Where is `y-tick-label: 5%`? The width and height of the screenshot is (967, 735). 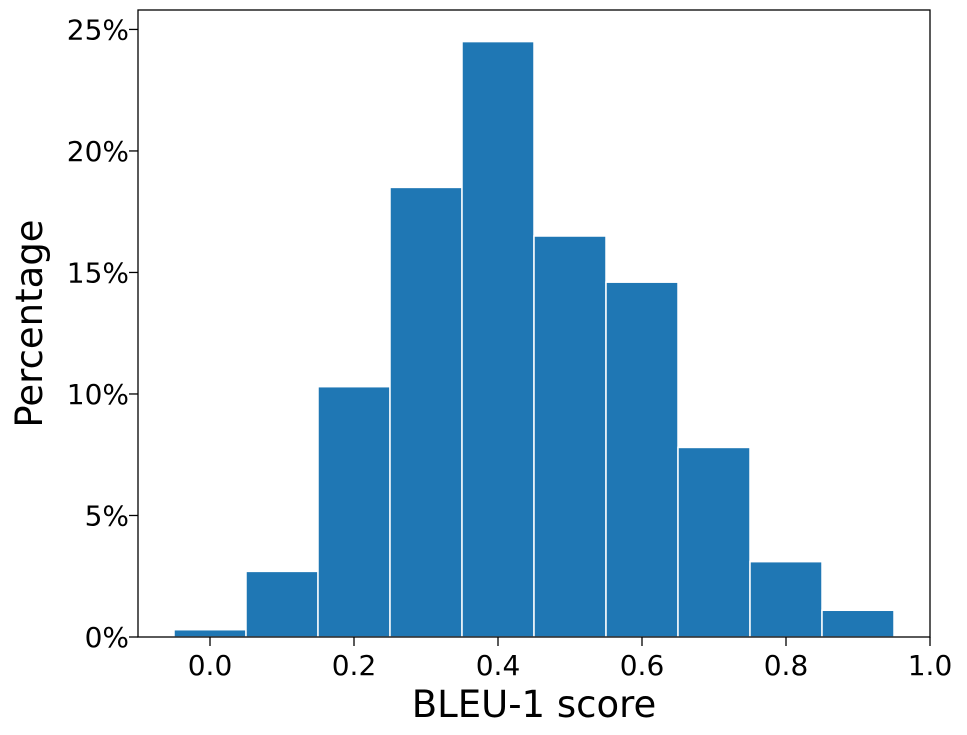 y-tick-label: 5% is located at coordinates (107, 515).